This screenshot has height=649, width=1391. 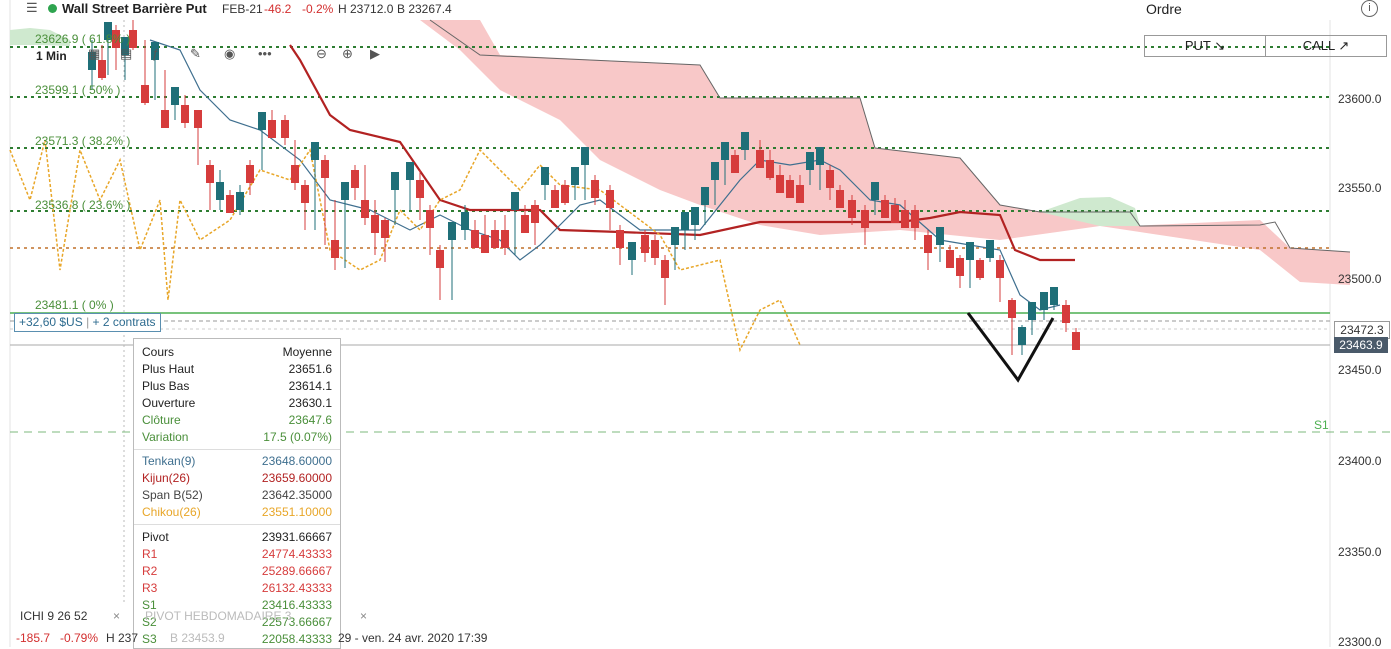 What do you see at coordinates (296, 495) in the screenshot?
I see `tooltip-value: 23642.35000` at bounding box center [296, 495].